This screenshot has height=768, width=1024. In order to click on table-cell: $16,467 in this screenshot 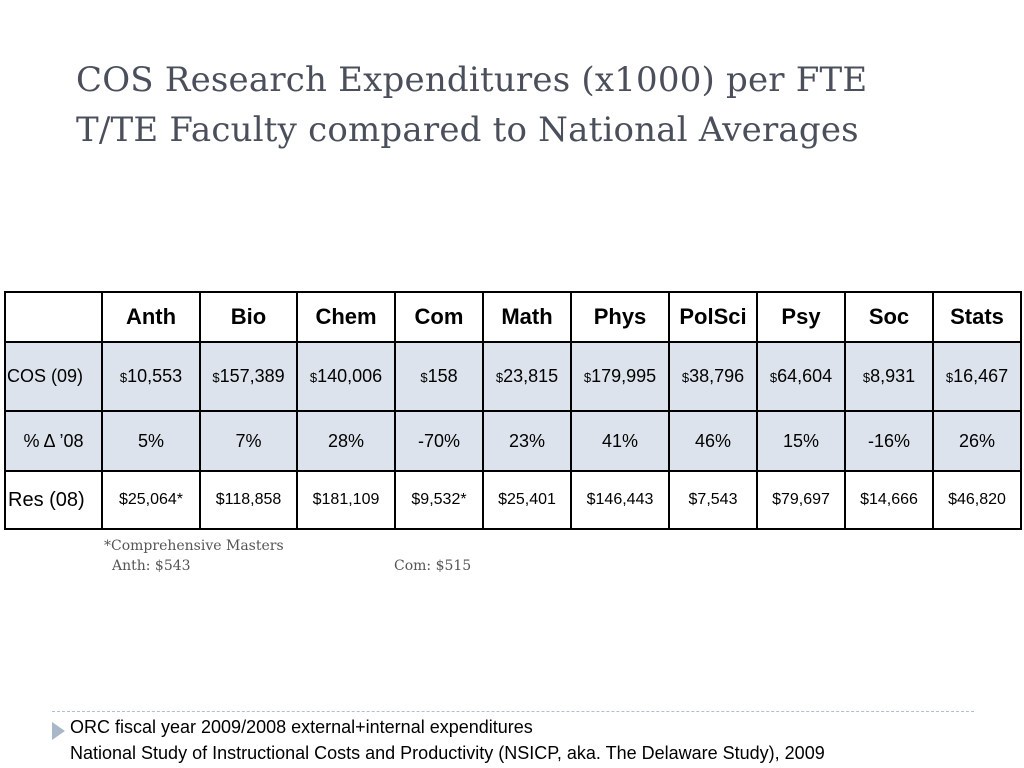, I will do `click(977, 376)`.